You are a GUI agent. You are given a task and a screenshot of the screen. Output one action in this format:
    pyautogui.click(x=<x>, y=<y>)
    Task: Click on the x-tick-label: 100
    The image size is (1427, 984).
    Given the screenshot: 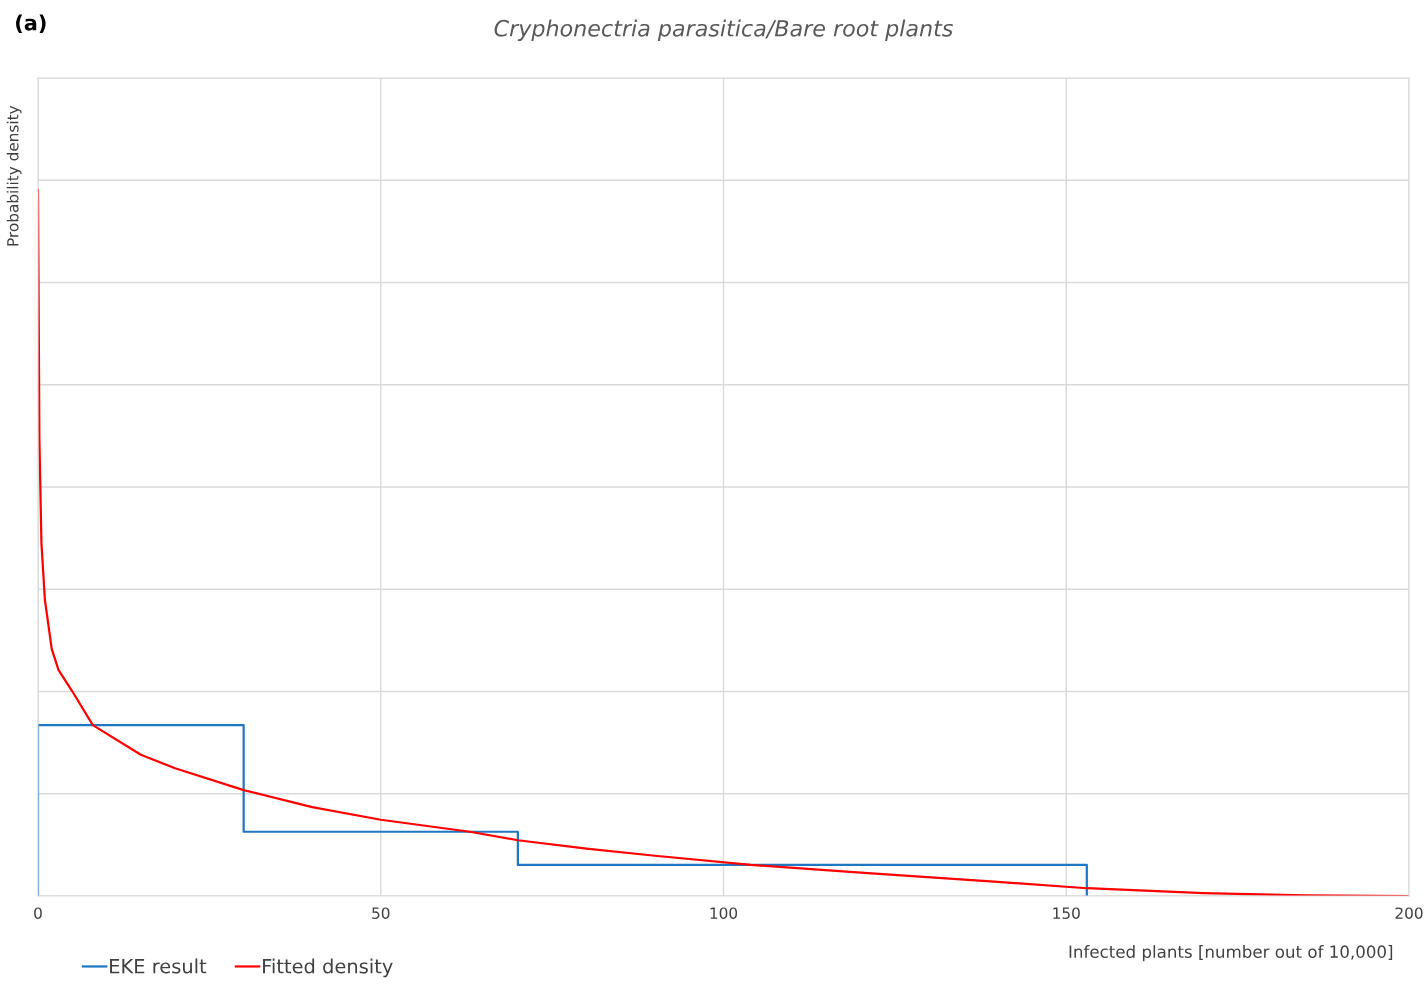 What is the action you would take?
    pyautogui.click(x=724, y=913)
    